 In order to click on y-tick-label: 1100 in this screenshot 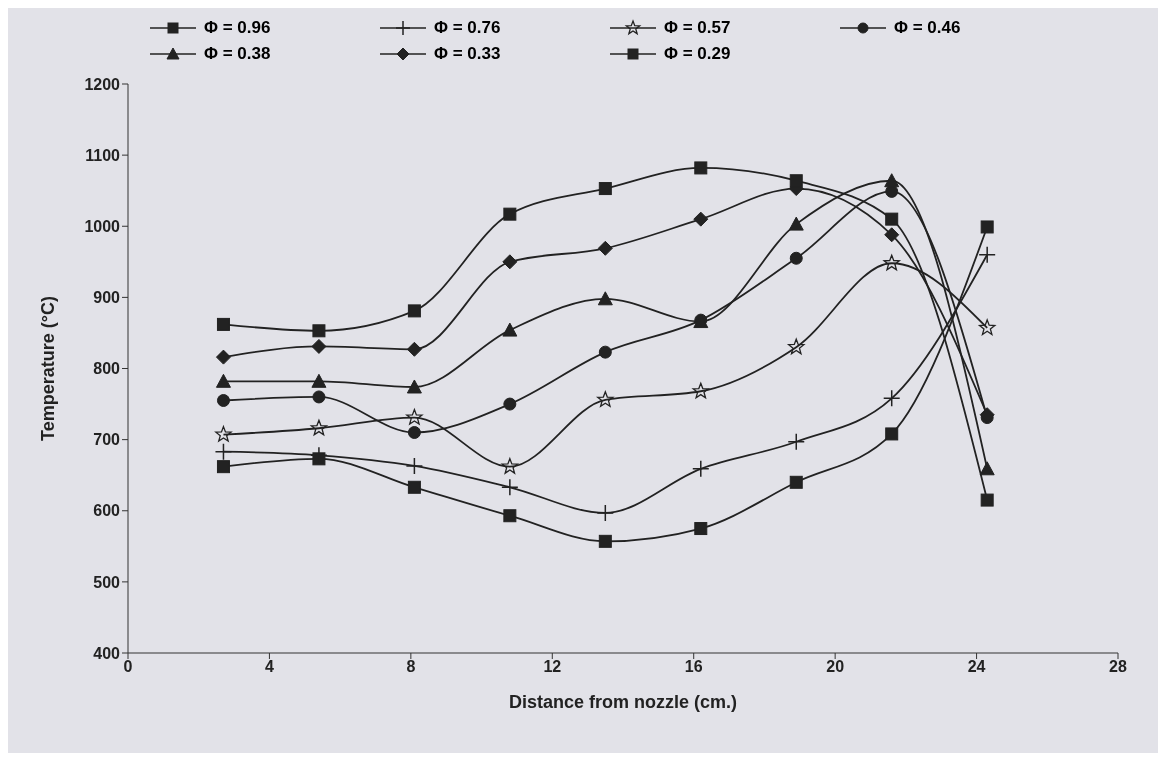, I will do `click(103, 155)`.